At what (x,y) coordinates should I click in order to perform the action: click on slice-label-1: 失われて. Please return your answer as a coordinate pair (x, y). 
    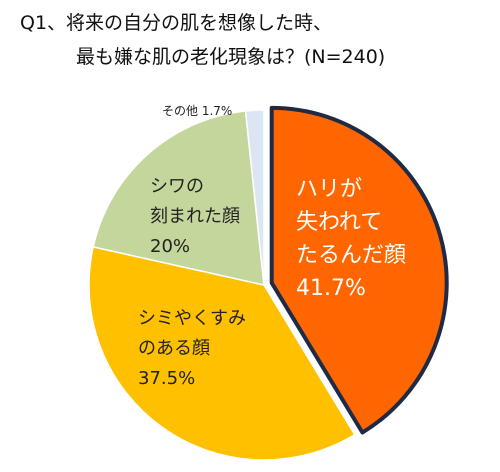
    Looking at the image, I should click on (339, 222).